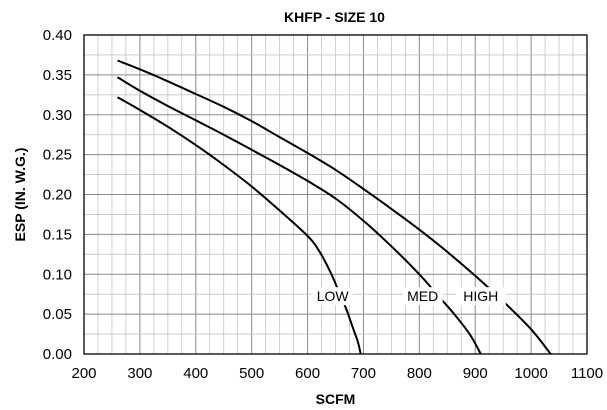 This screenshot has height=410, width=607. Describe the element at coordinates (57, 155) in the screenshot. I see `y-tick-label: 0.25` at that location.